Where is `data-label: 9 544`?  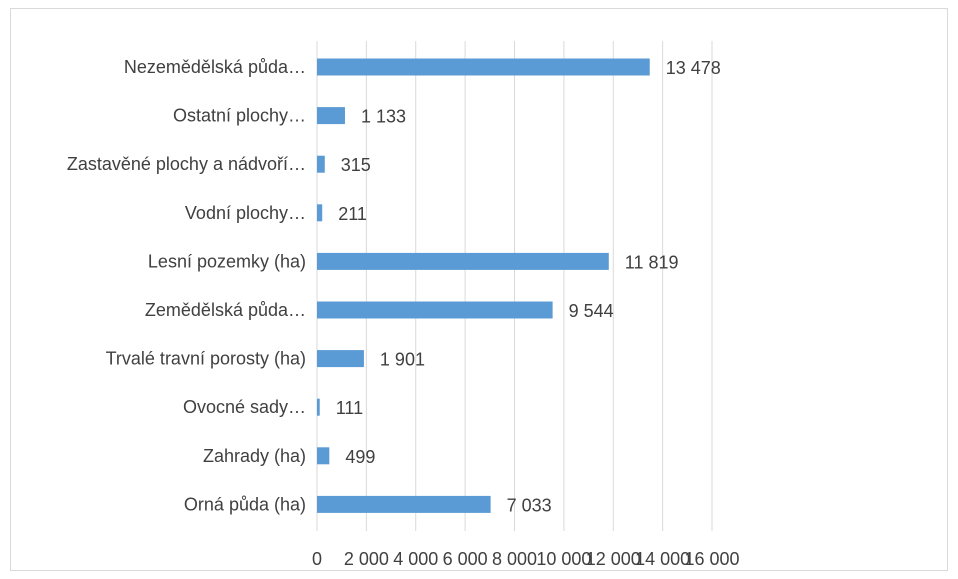 data-label: 9 544 is located at coordinates (591, 311).